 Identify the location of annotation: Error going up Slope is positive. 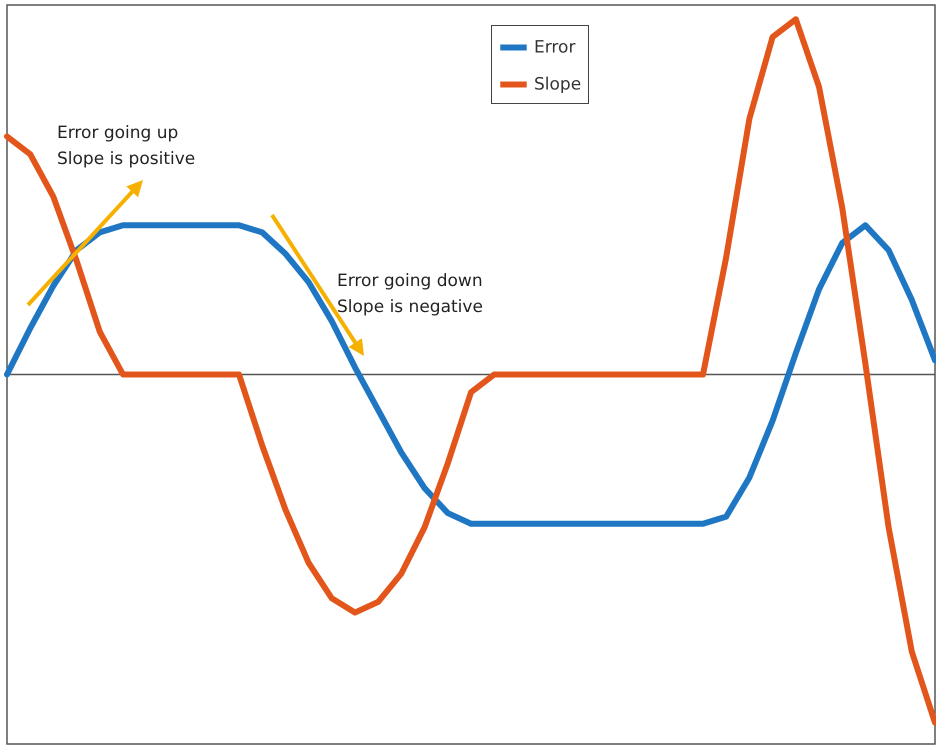
(126, 146).